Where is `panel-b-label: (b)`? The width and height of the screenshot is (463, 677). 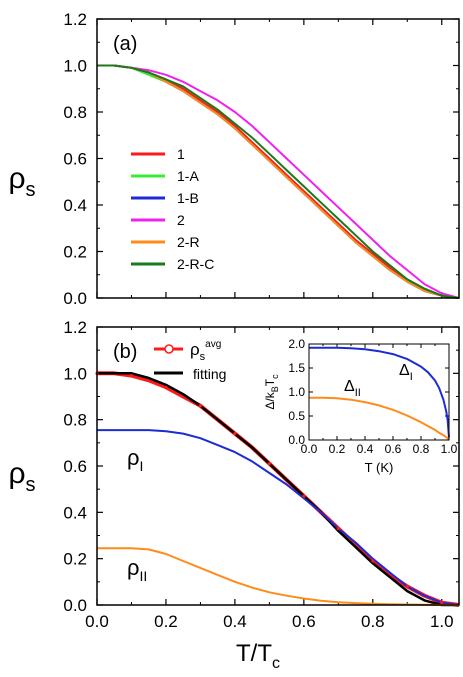
panel-b-label: (b) is located at coordinates (125, 352).